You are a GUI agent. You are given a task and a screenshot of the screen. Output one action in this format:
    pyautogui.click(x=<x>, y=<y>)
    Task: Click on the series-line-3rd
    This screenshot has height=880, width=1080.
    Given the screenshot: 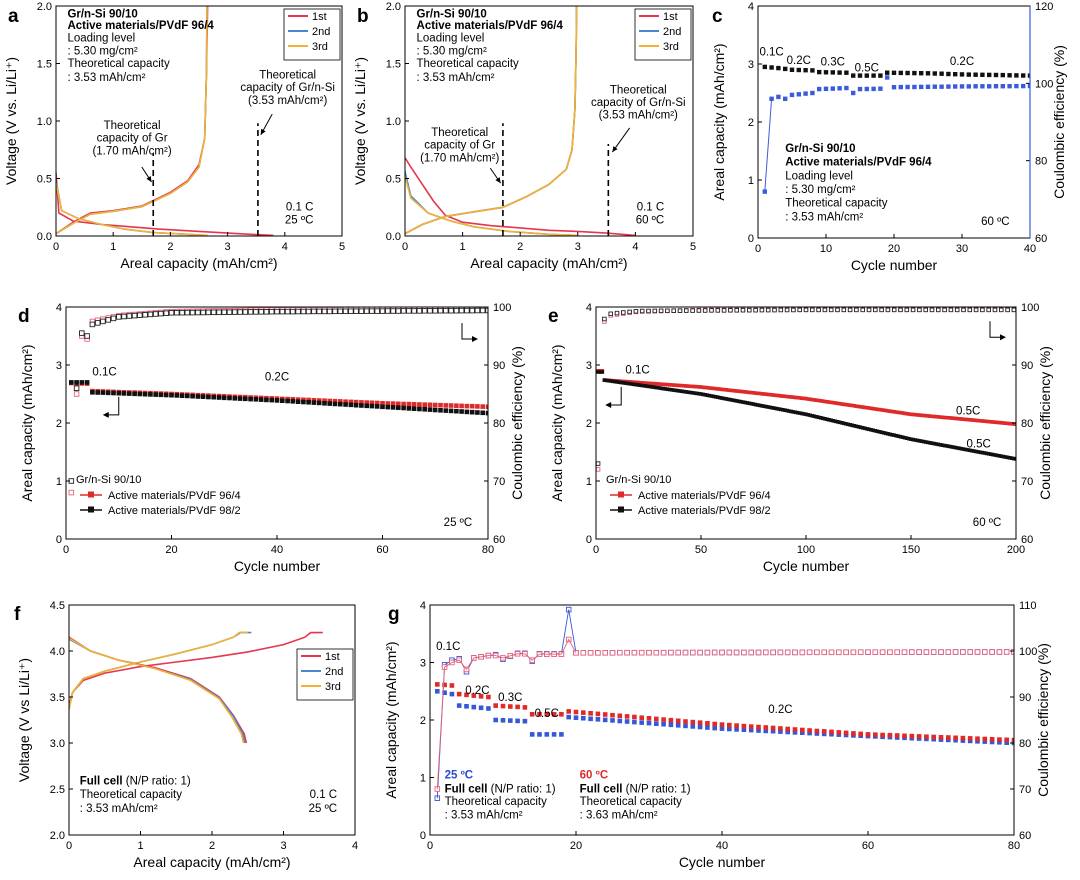 What is the action you would take?
    pyautogui.click(x=132, y=209)
    